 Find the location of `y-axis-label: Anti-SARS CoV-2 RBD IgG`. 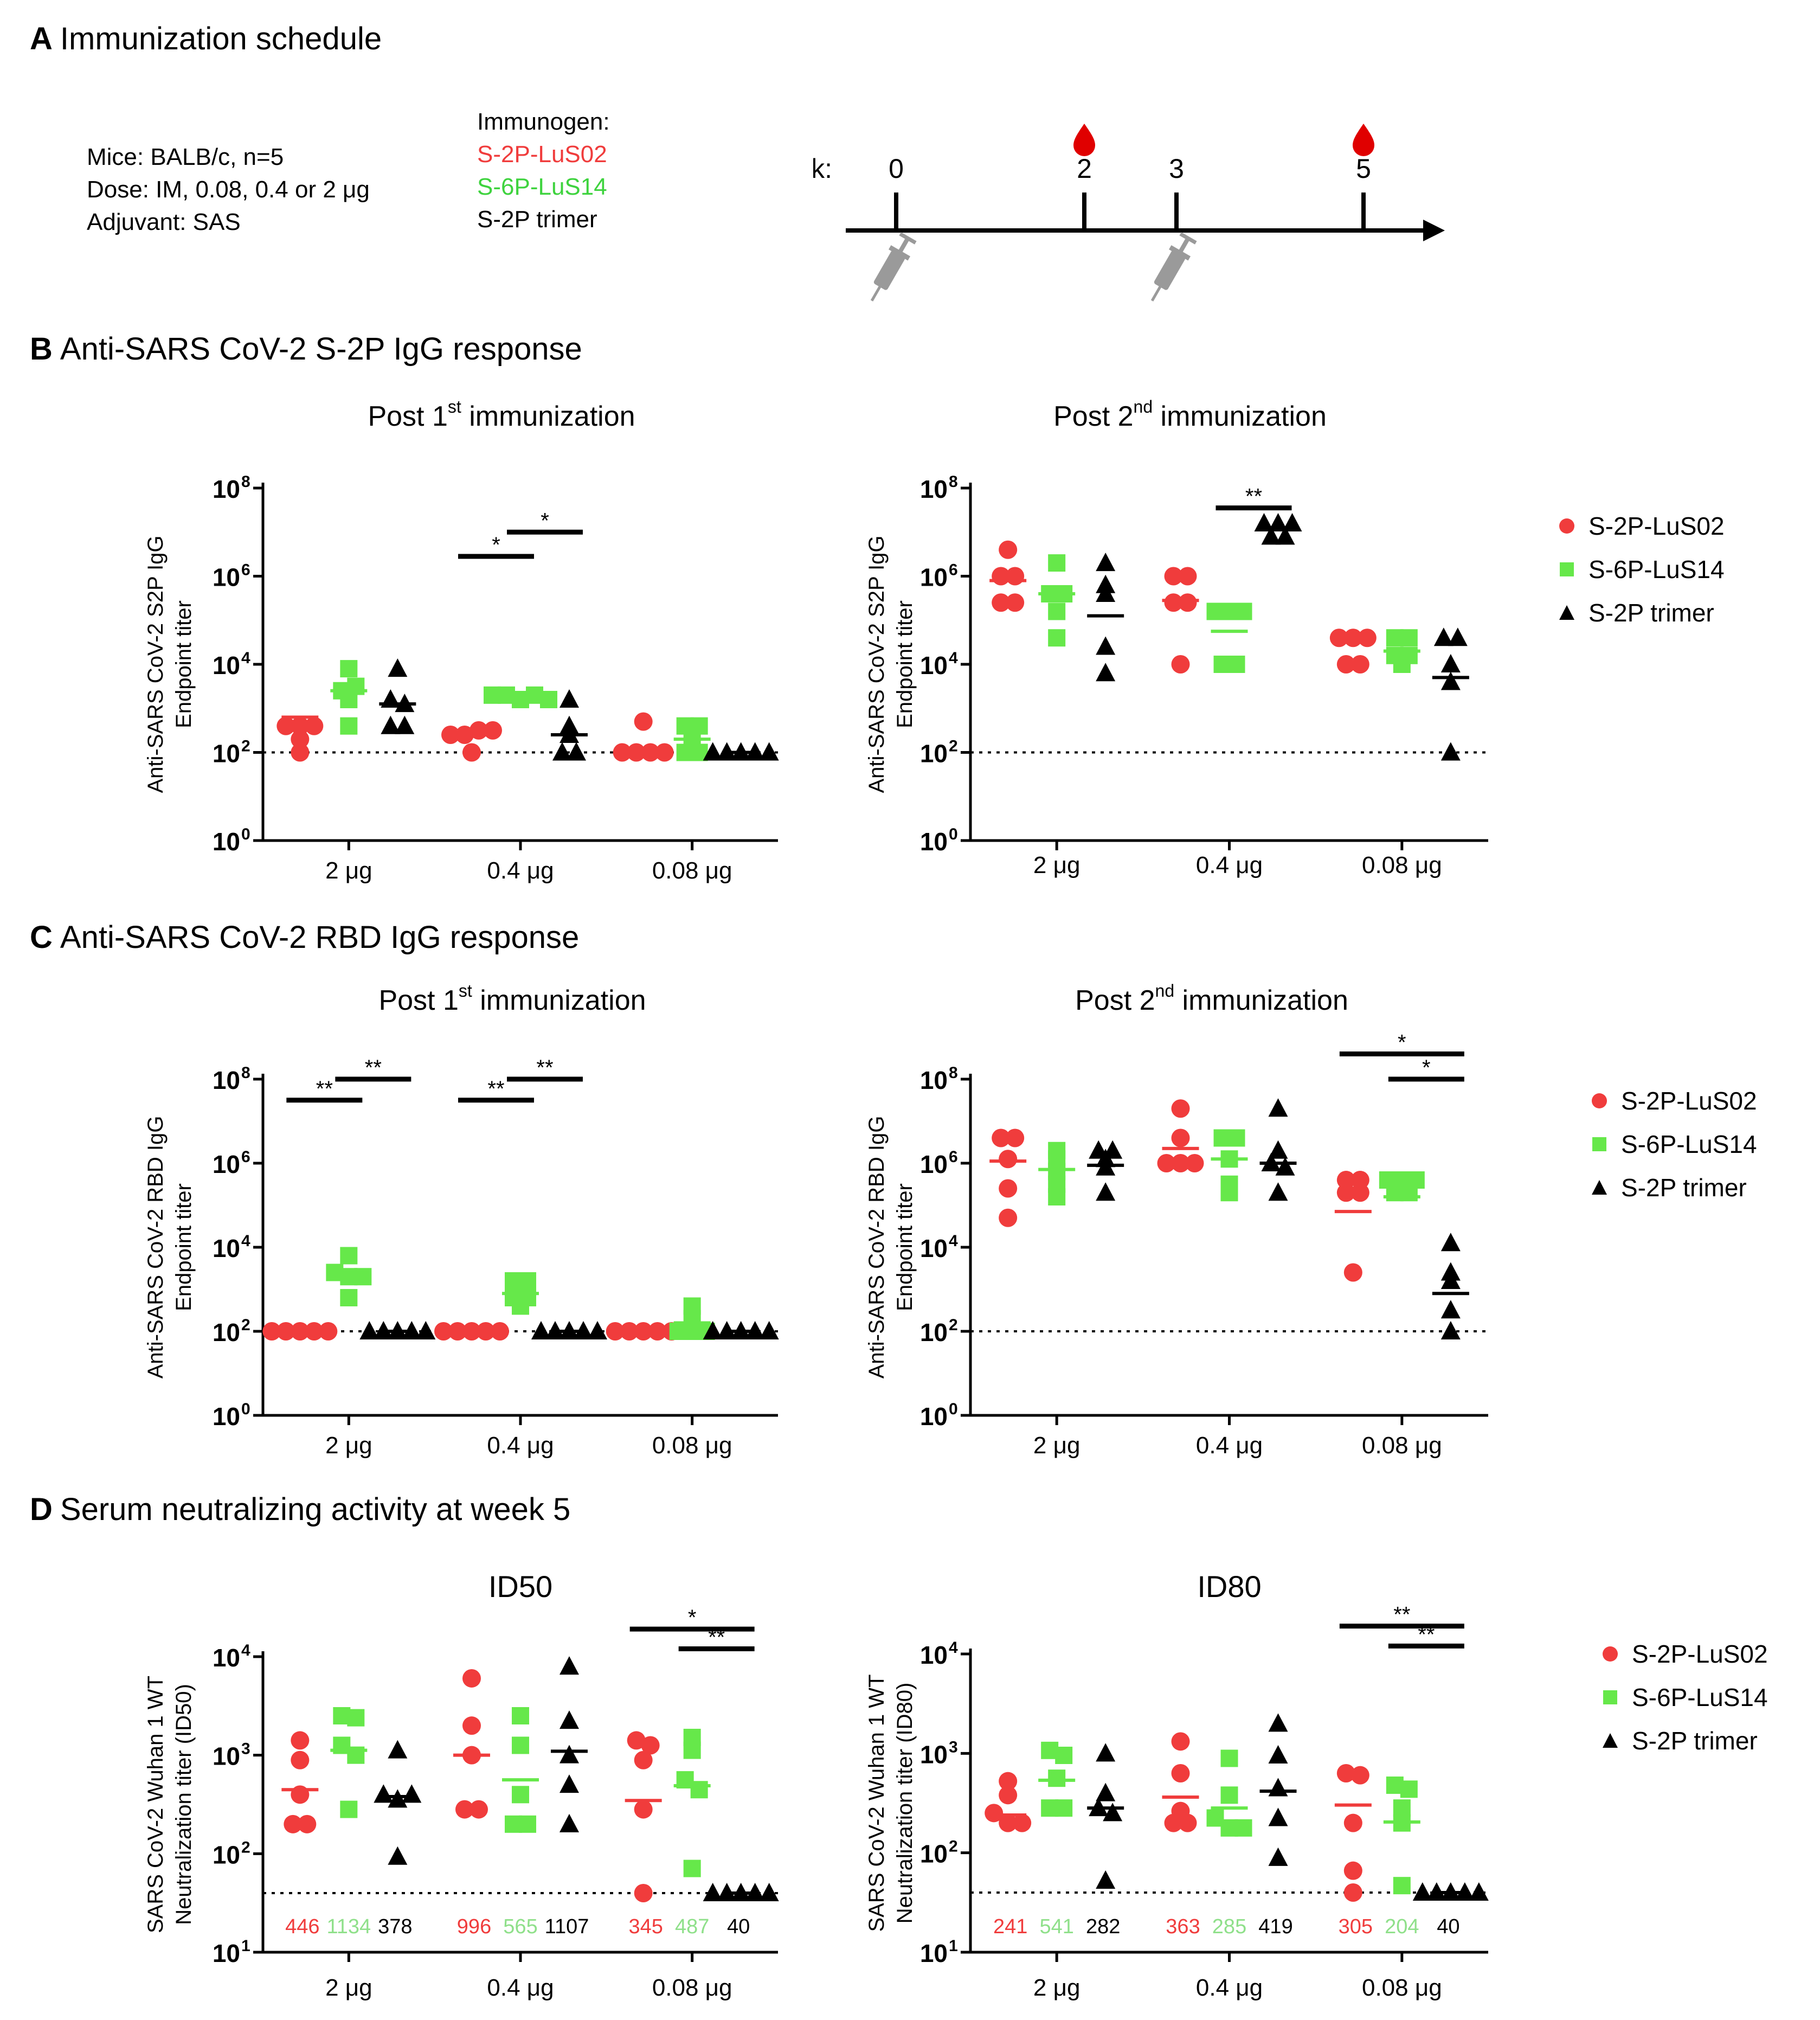

y-axis-label: Anti-SARS CoV-2 RBD IgG is located at coordinates (877, 1248).